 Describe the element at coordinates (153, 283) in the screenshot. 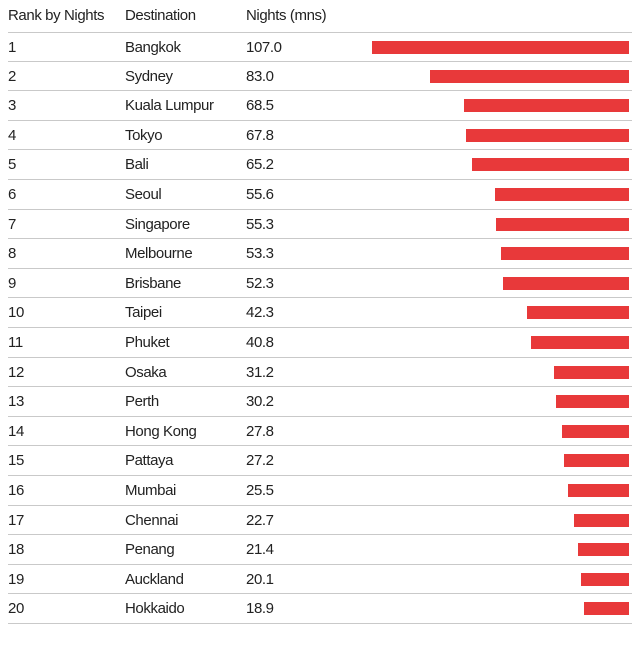

I see `destination-label: Brisbane` at that location.